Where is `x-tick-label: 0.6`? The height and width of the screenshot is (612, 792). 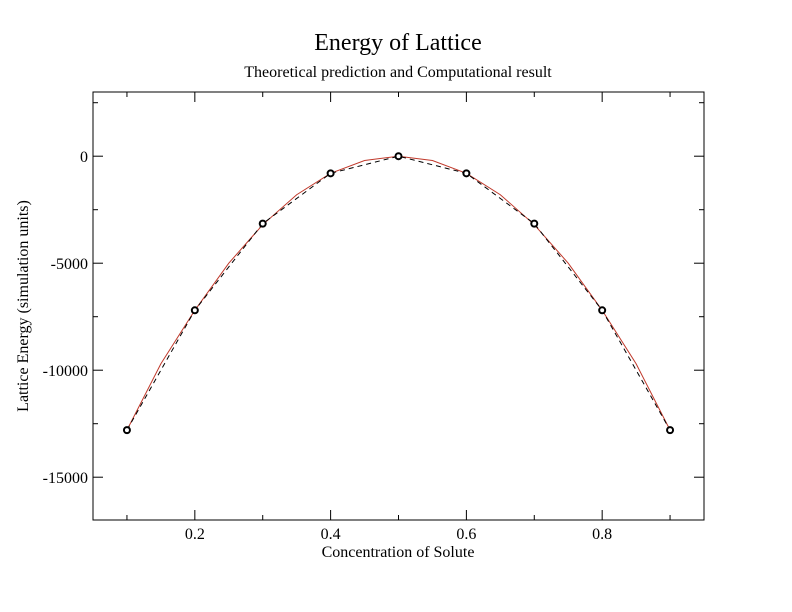 x-tick-label: 0.6 is located at coordinates (466, 534).